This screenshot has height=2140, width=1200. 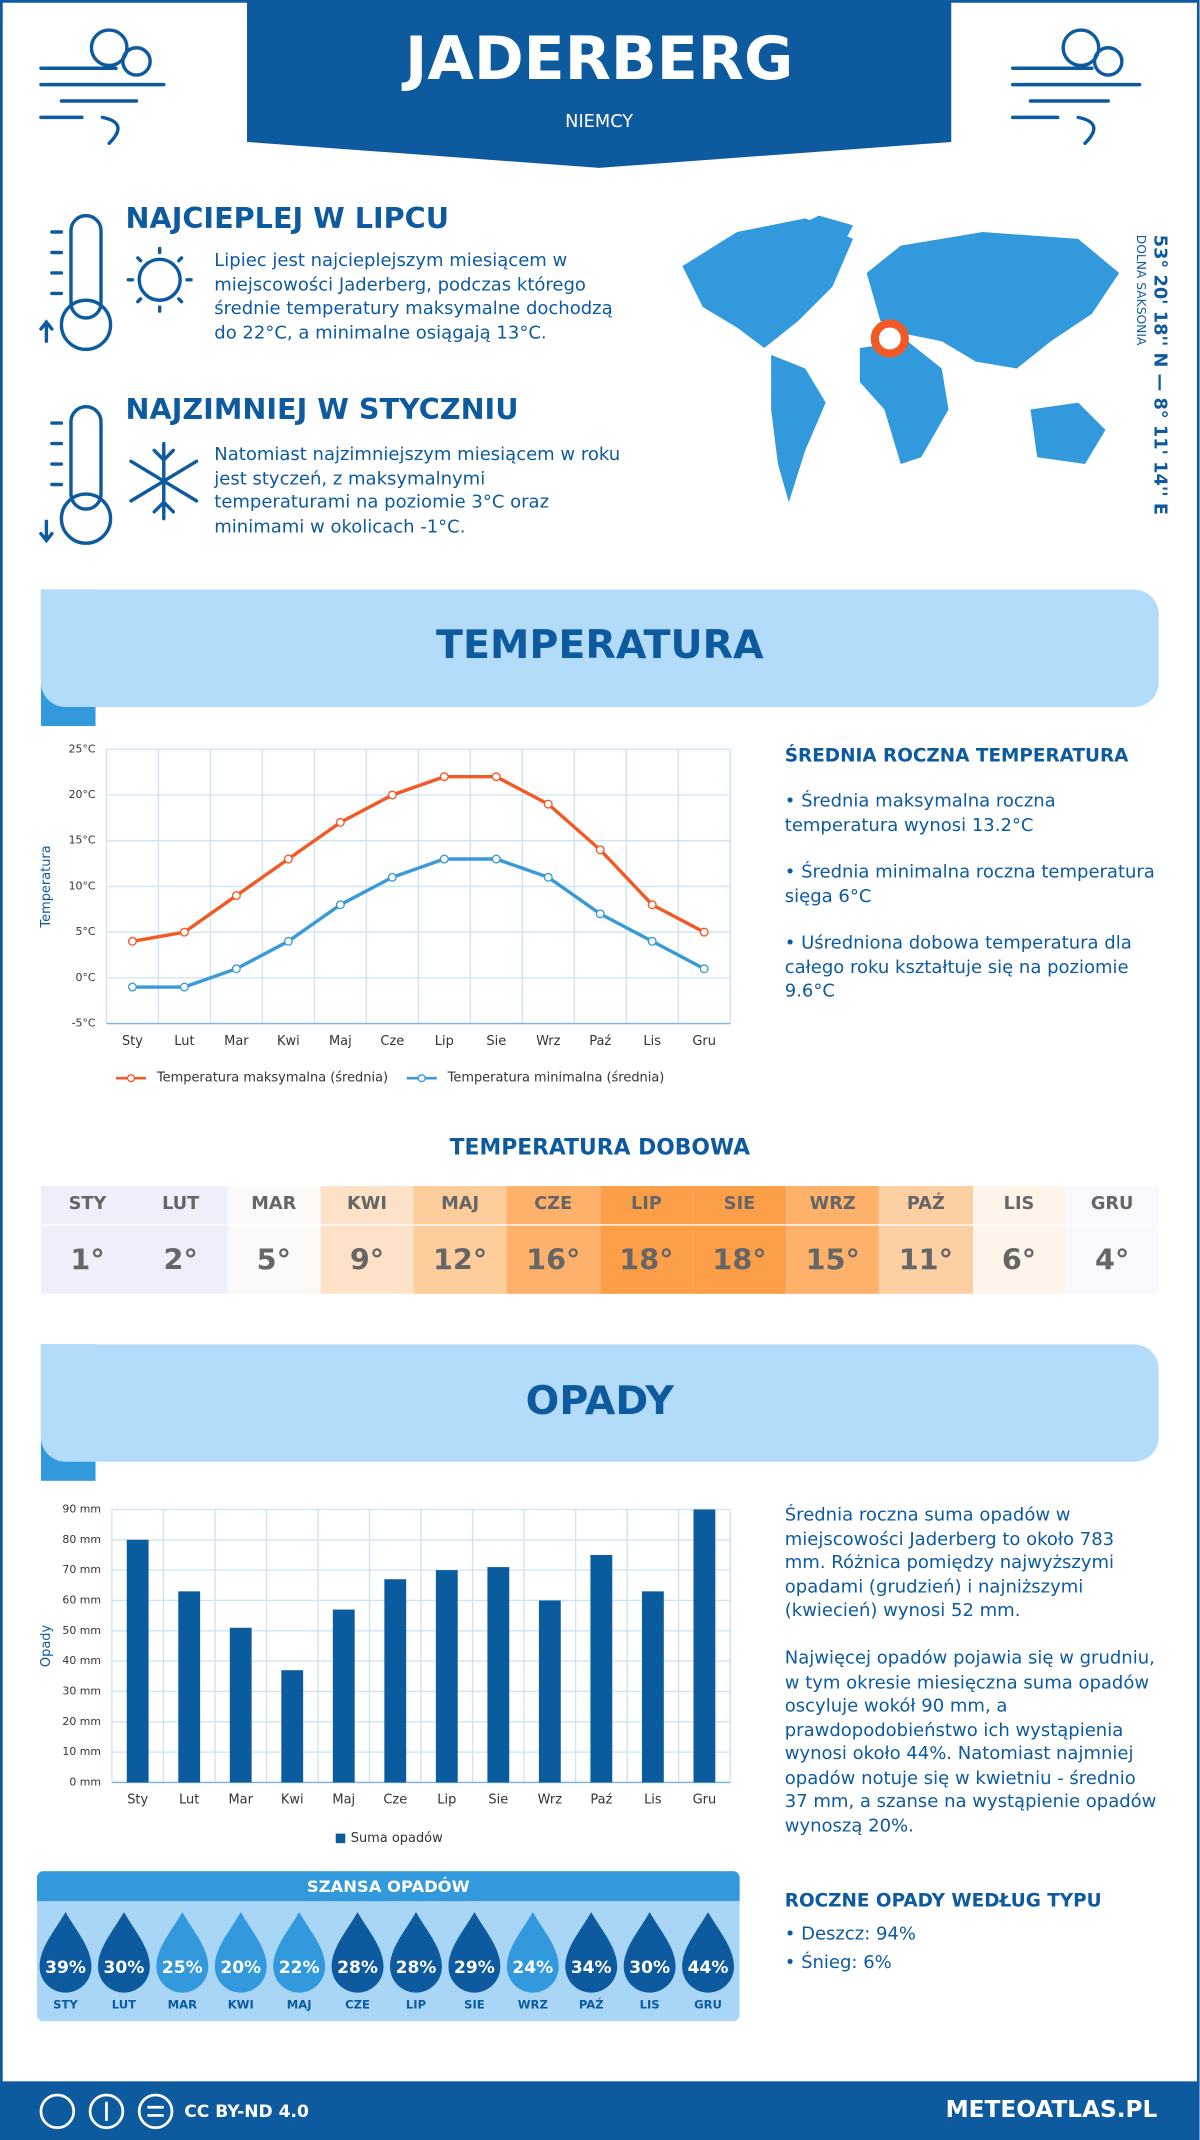 I want to click on chance-value: 28%, so click(x=357, y=1968).